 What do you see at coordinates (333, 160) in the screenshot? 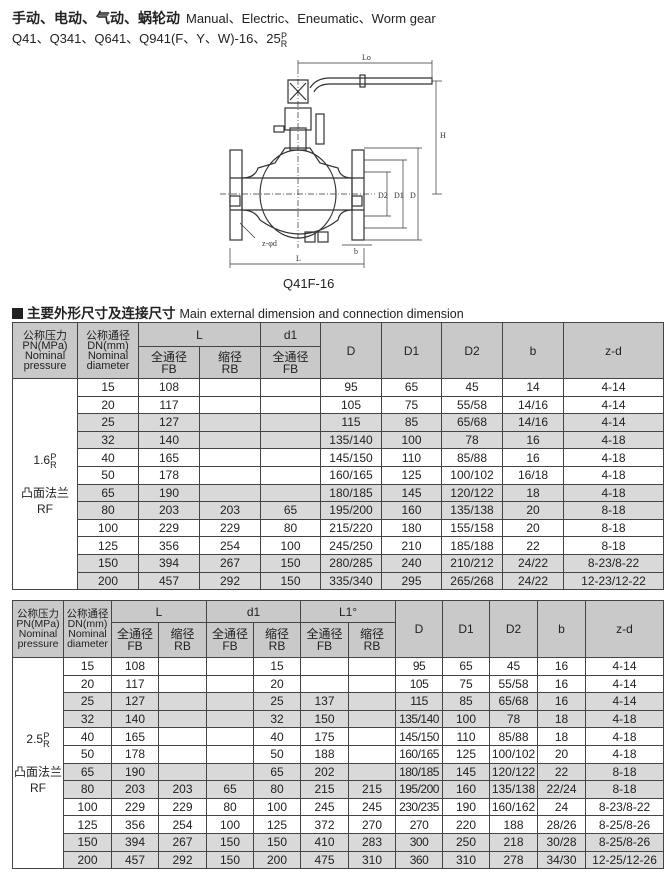
I see `valve-drawing: L Lo H D D1 D2 b z-φd` at bounding box center [333, 160].